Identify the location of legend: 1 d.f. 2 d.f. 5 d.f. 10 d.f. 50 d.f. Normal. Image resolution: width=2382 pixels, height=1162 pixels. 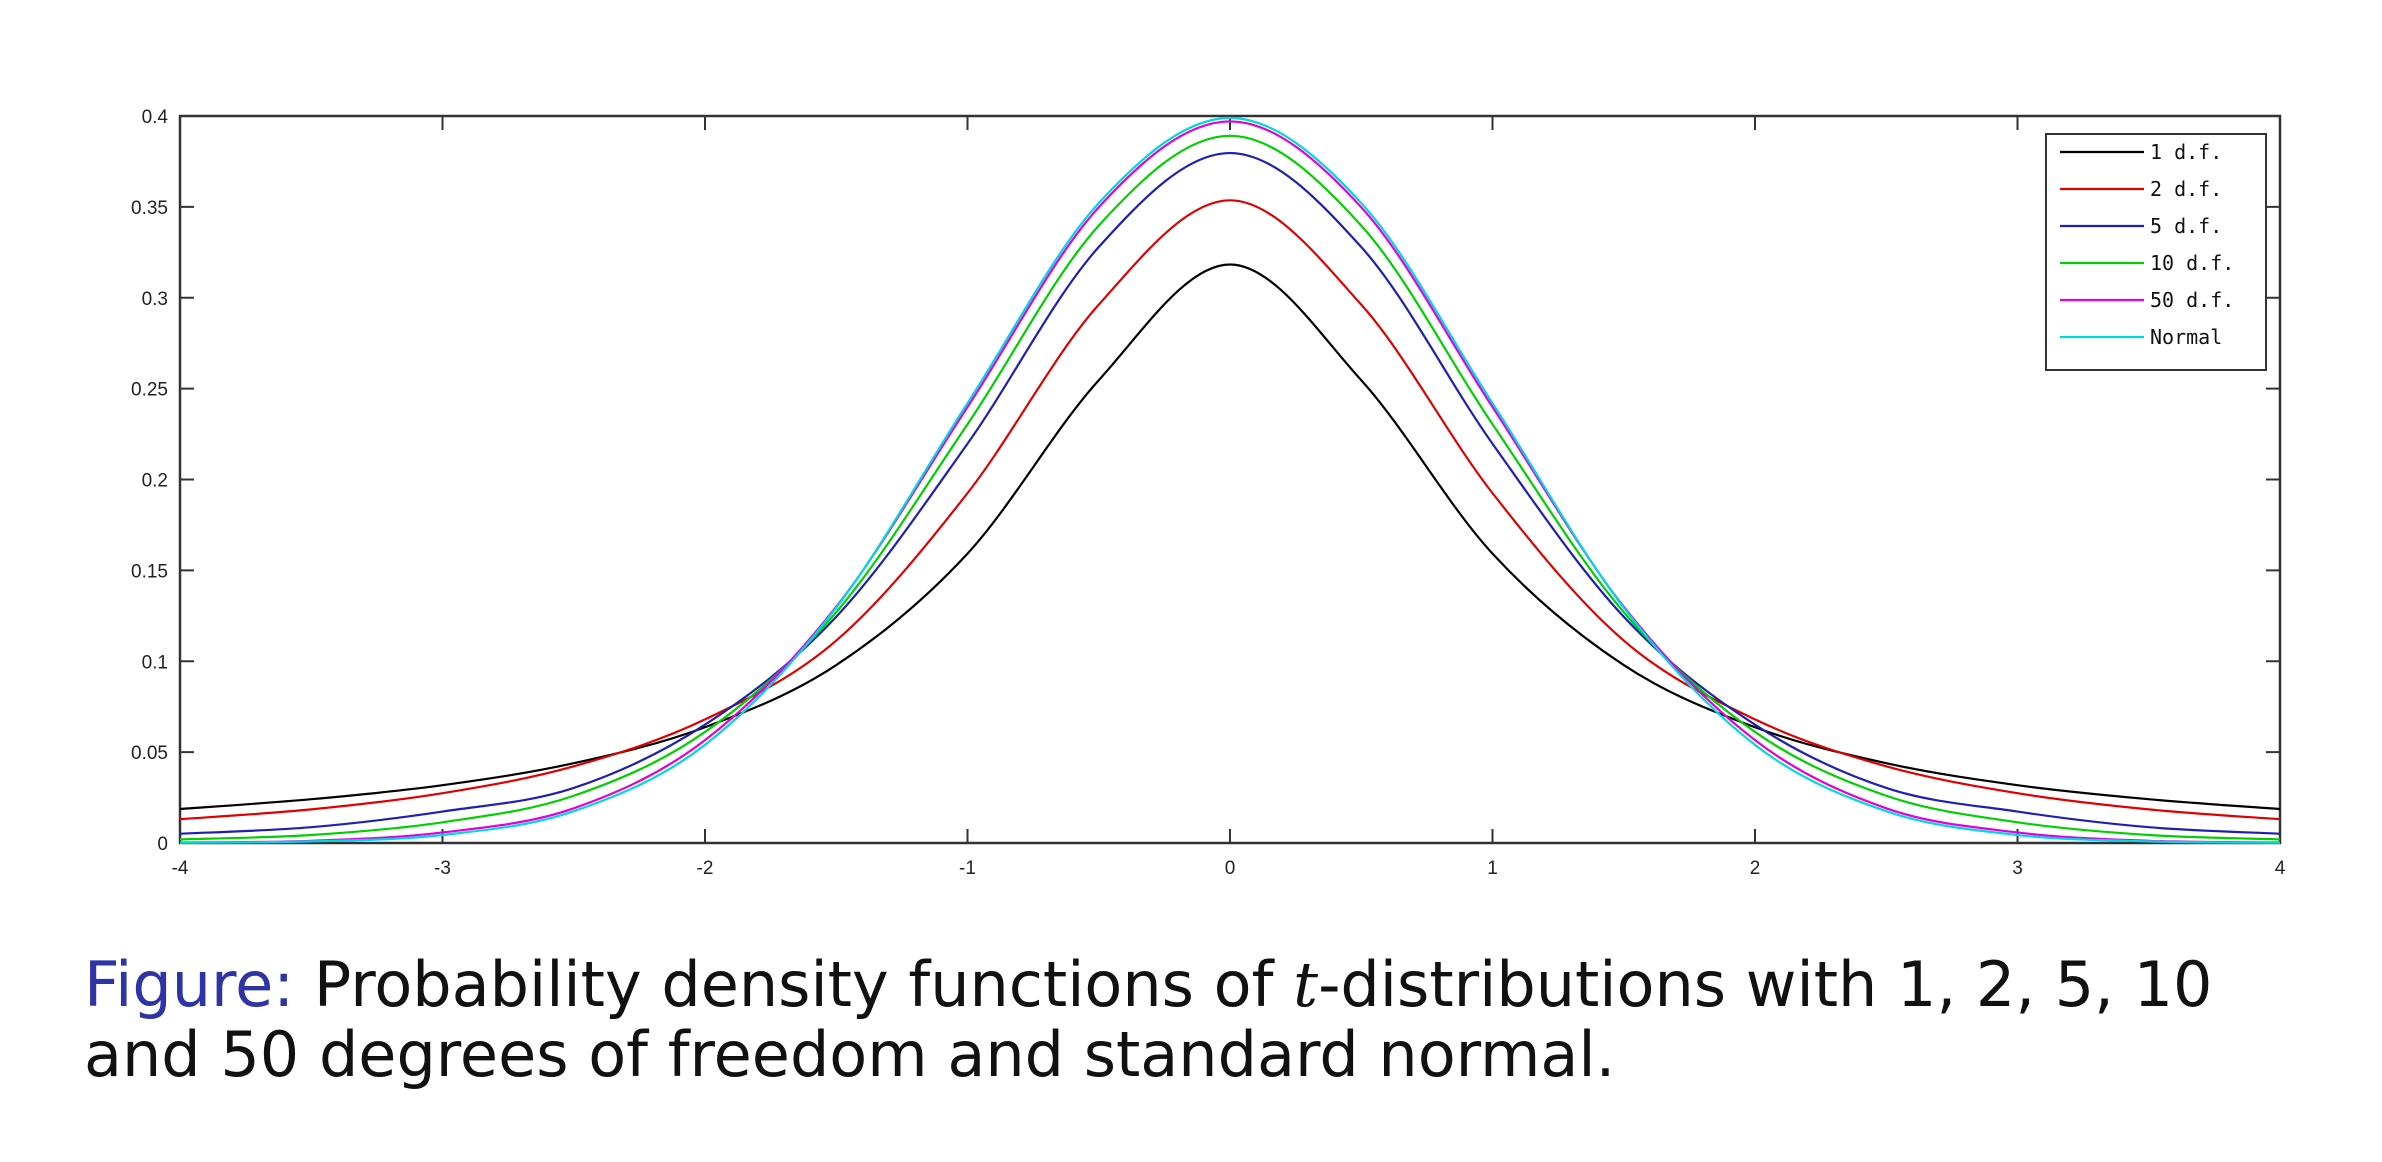
(2156, 252).